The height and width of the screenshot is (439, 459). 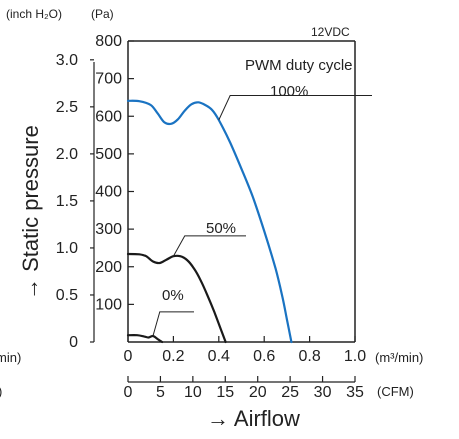 What do you see at coordinates (225, 392) in the screenshot?
I see `x-cfm-tick-label: 15` at bounding box center [225, 392].